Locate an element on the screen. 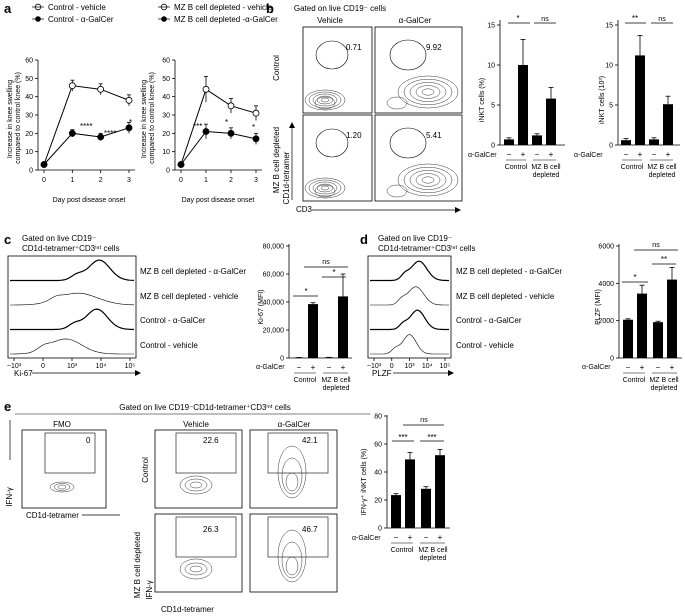 Image resolution: width=685 pixels, height=616 pixels. y-tick-label: 2000 is located at coordinates (606, 321).